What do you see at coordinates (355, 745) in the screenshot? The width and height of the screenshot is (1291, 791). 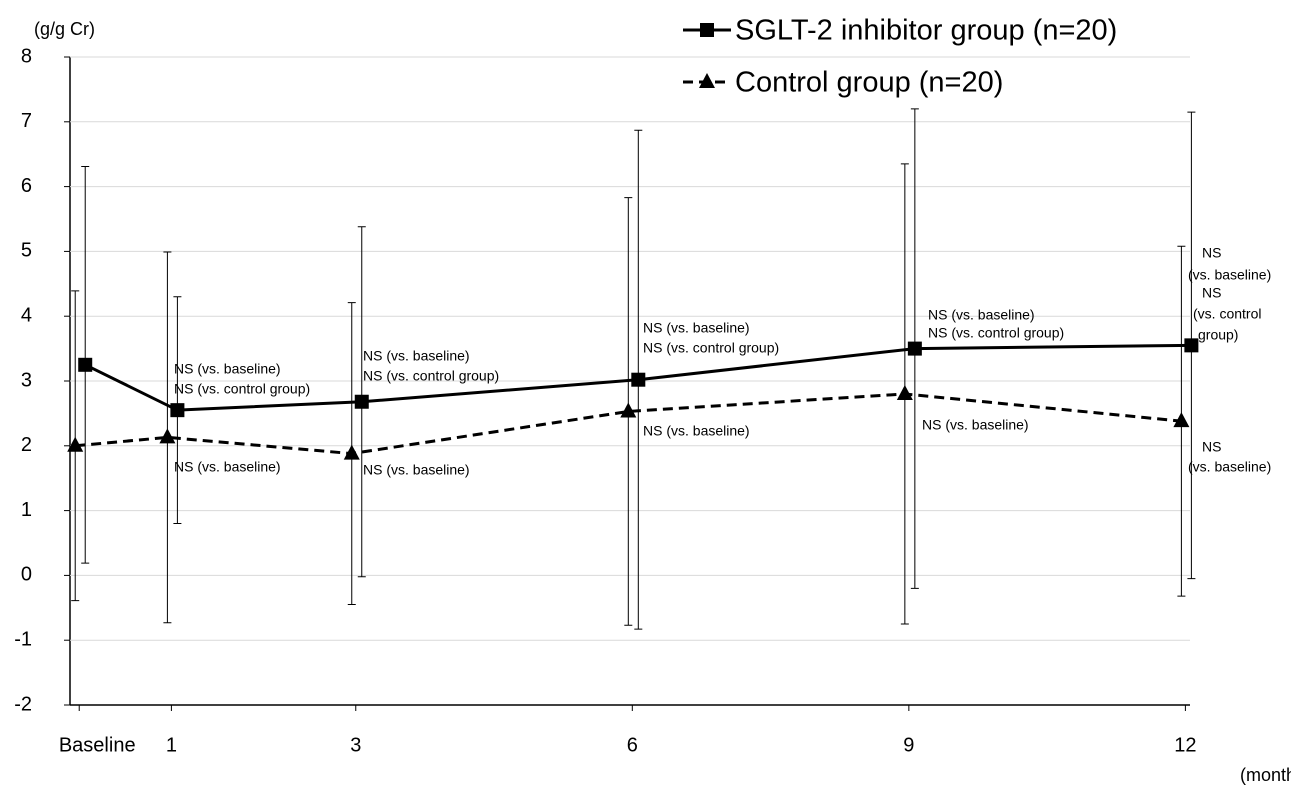 I see `x-tick-label: 3` at bounding box center [355, 745].